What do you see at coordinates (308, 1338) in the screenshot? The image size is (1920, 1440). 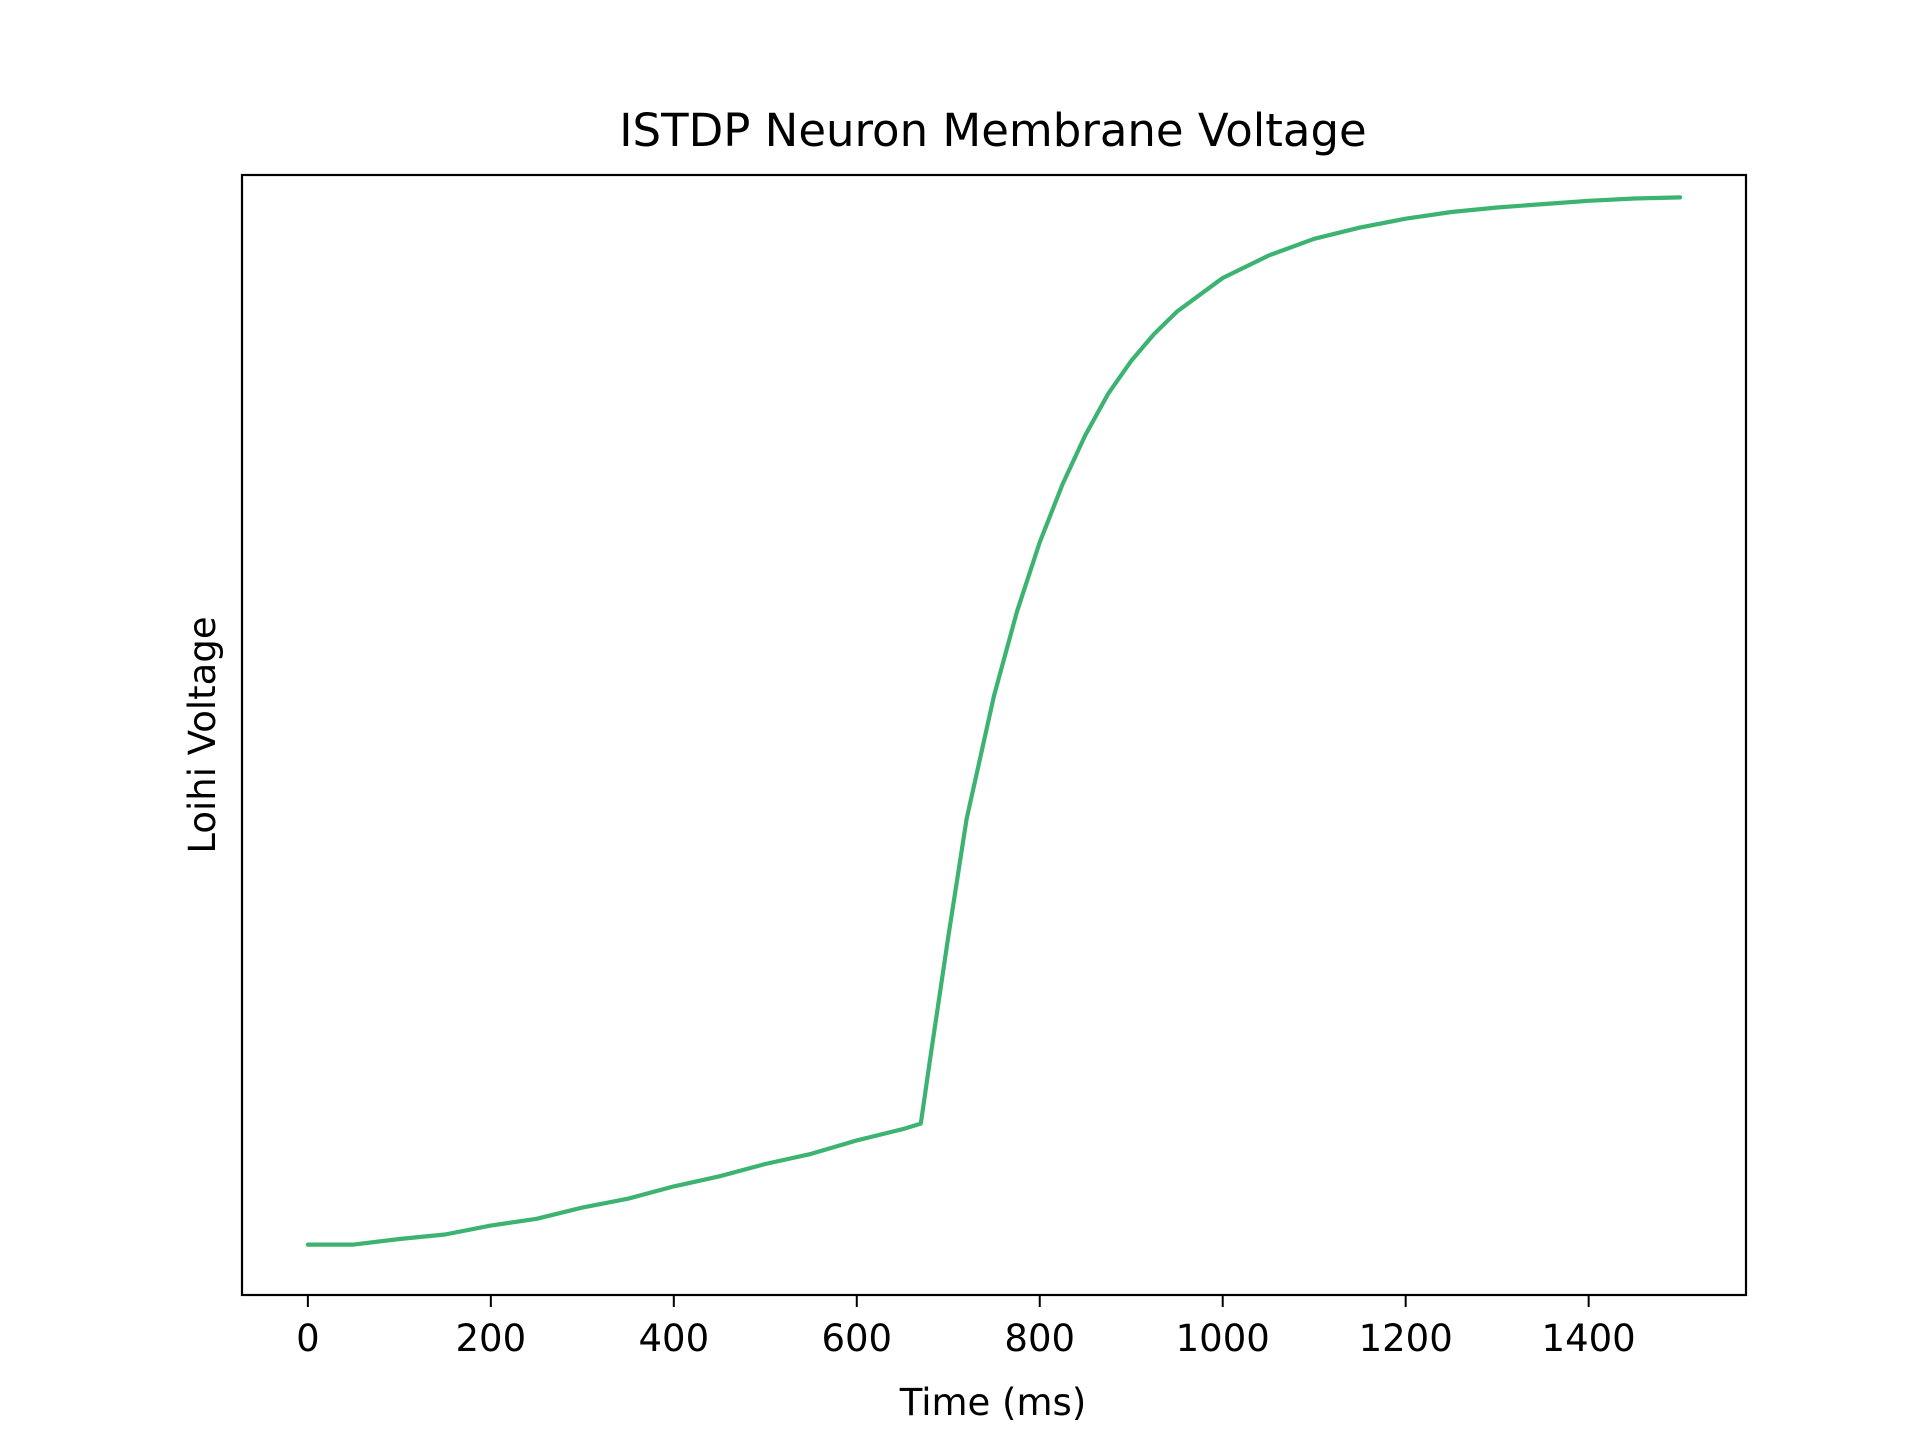 I see `x-tick-label: 0` at bounding box center [308, 1338].